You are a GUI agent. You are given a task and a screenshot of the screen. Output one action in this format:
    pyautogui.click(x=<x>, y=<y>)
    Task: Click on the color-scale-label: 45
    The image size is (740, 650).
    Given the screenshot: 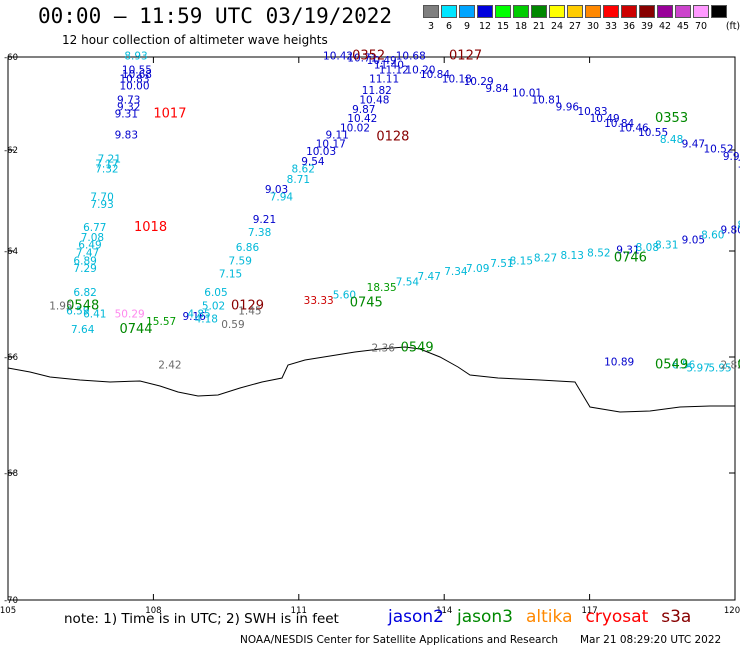 What is the action you would take?
    pyautogui.click(x=683, y=26)
    